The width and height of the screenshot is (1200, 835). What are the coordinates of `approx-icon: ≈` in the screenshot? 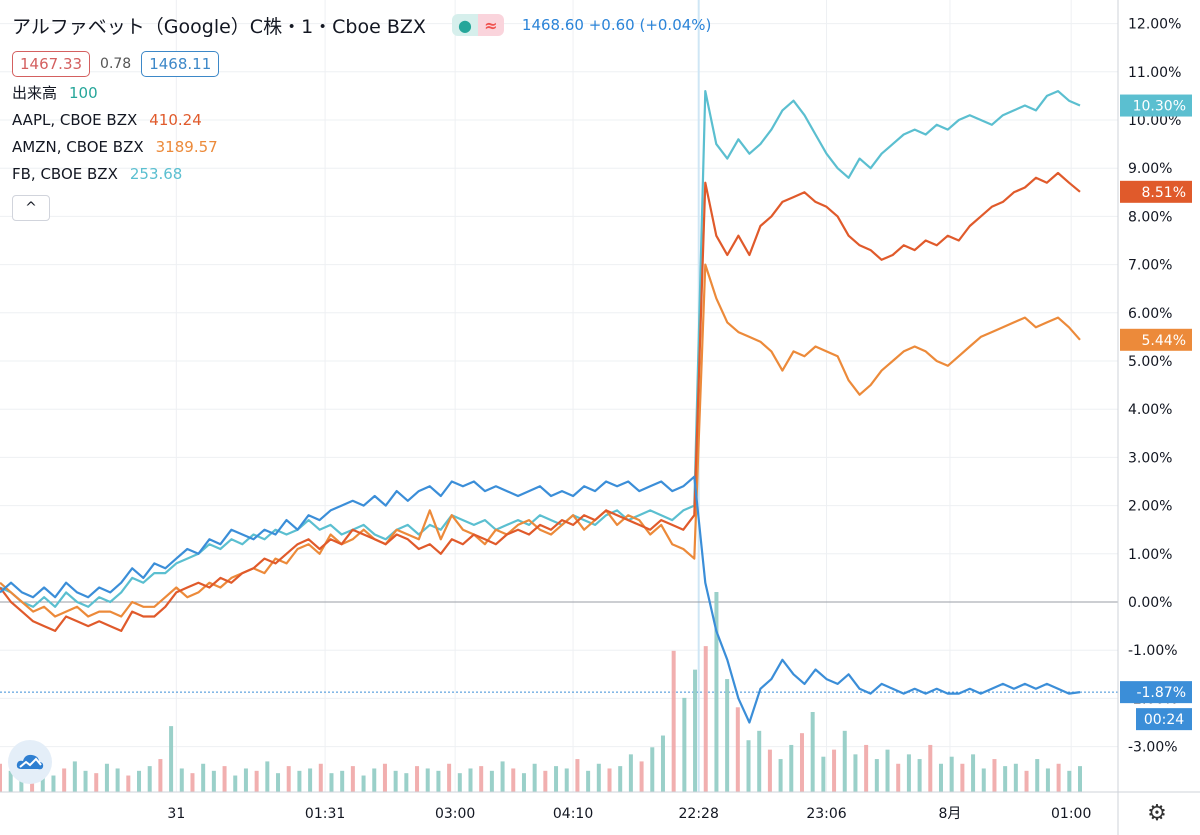 It's located at (490, 25).